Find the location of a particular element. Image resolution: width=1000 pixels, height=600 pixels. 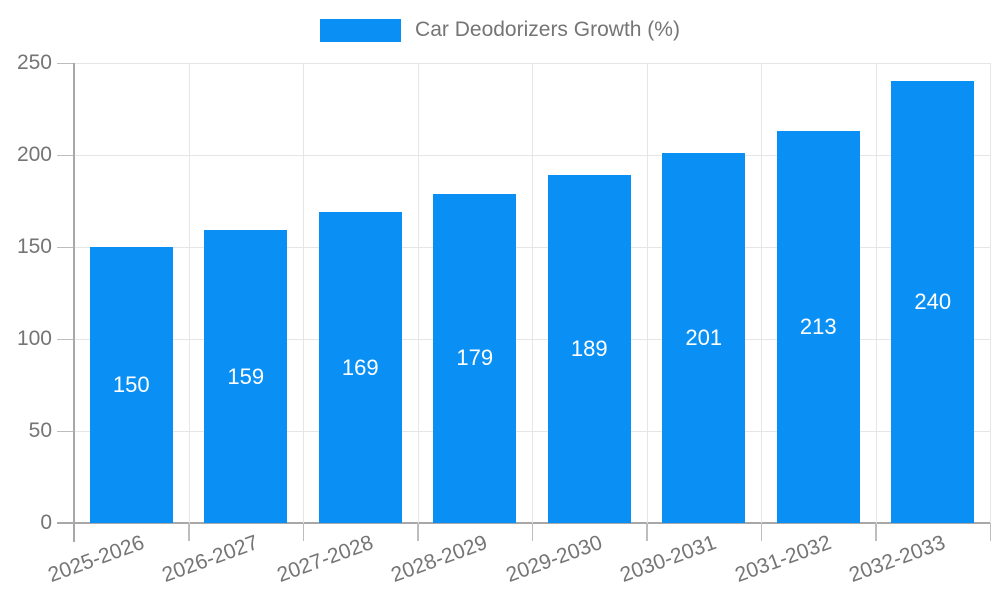

bar-value-label: 150 is located at coordinates (131, 384).